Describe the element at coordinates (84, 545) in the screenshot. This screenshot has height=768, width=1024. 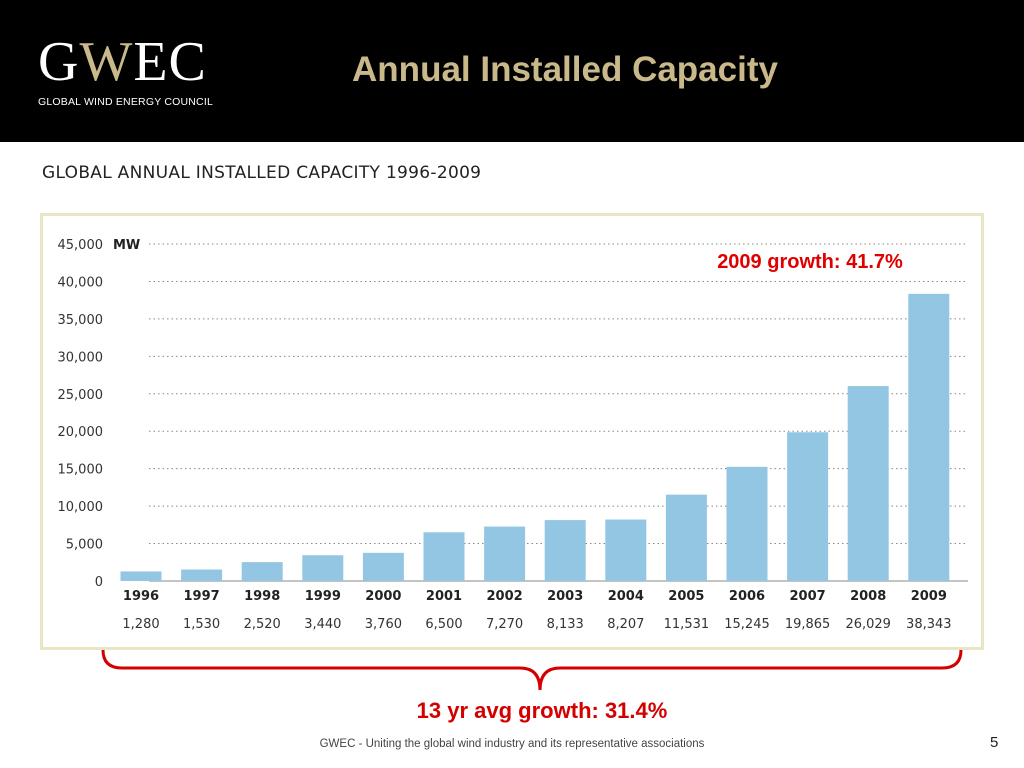
I see `y-tick-label: 5,000` at that location.